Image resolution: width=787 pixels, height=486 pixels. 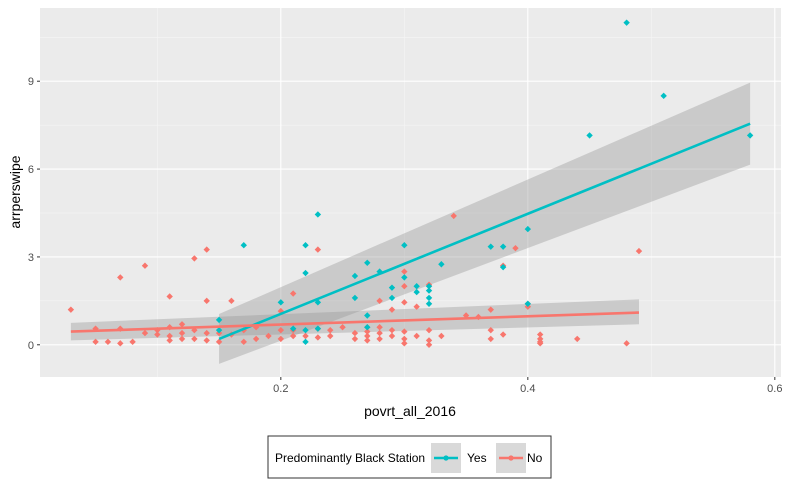 I want to click on y-tick-label: 9, so click(x=31, y=82).